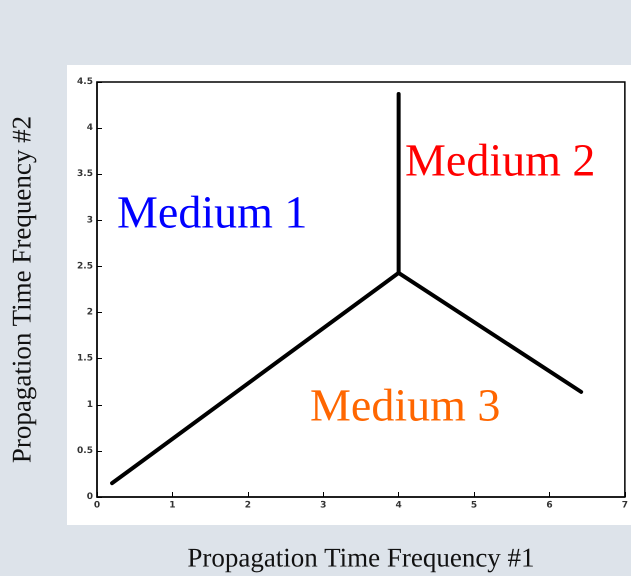 The image size is (631, 576). Describe the element at coordinates (85, 82) in the screenshot. I see `y-tick-label: 4.5` at that location.